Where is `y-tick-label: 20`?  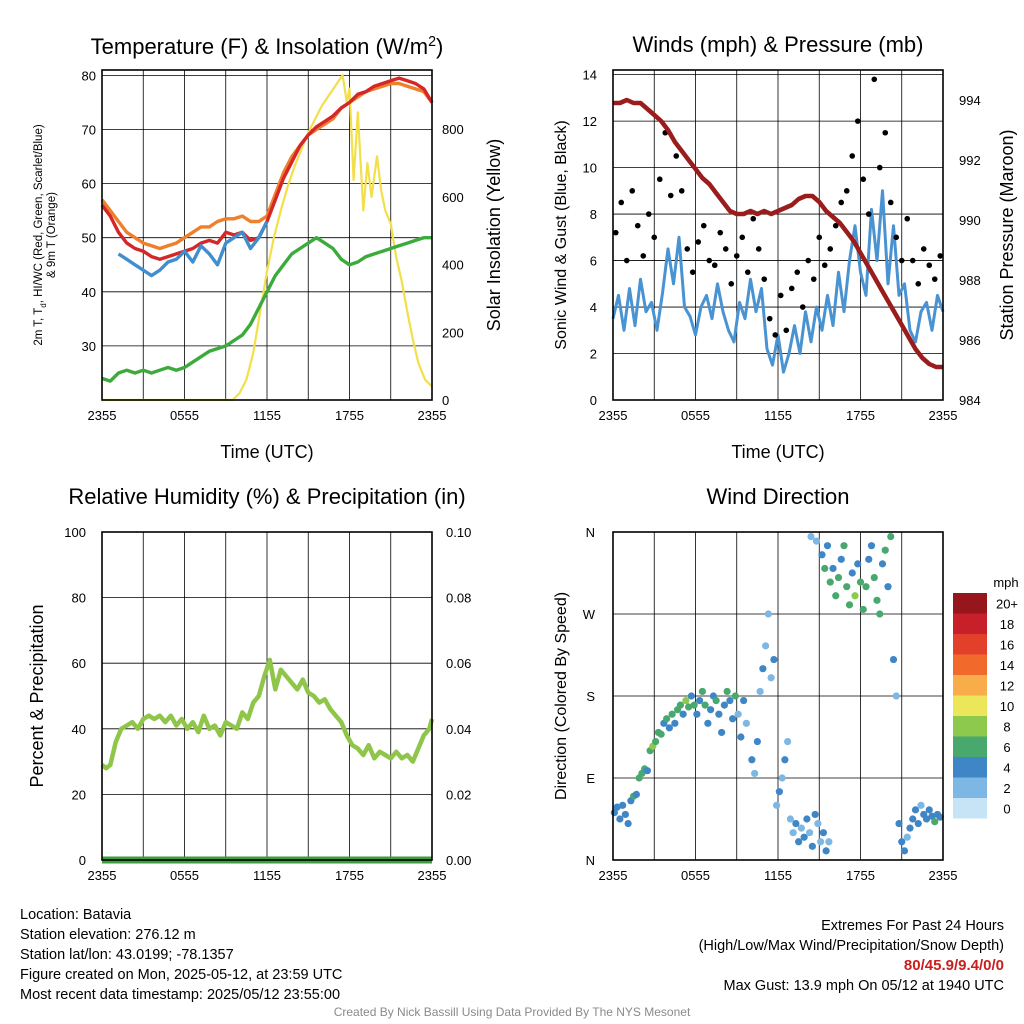 y-tick-label: 20 is located at coordinates (79, 794).